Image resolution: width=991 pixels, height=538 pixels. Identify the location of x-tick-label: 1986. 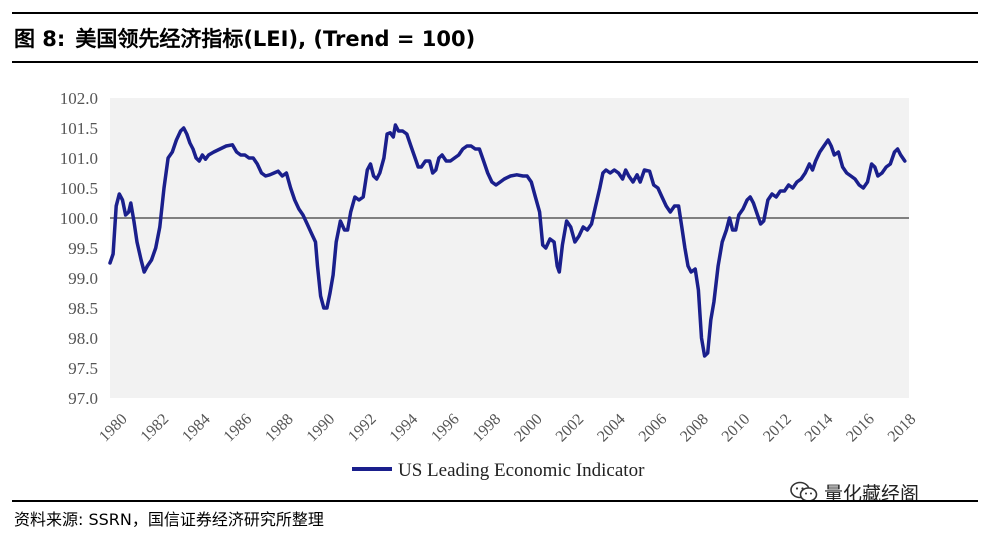
(238, 428).